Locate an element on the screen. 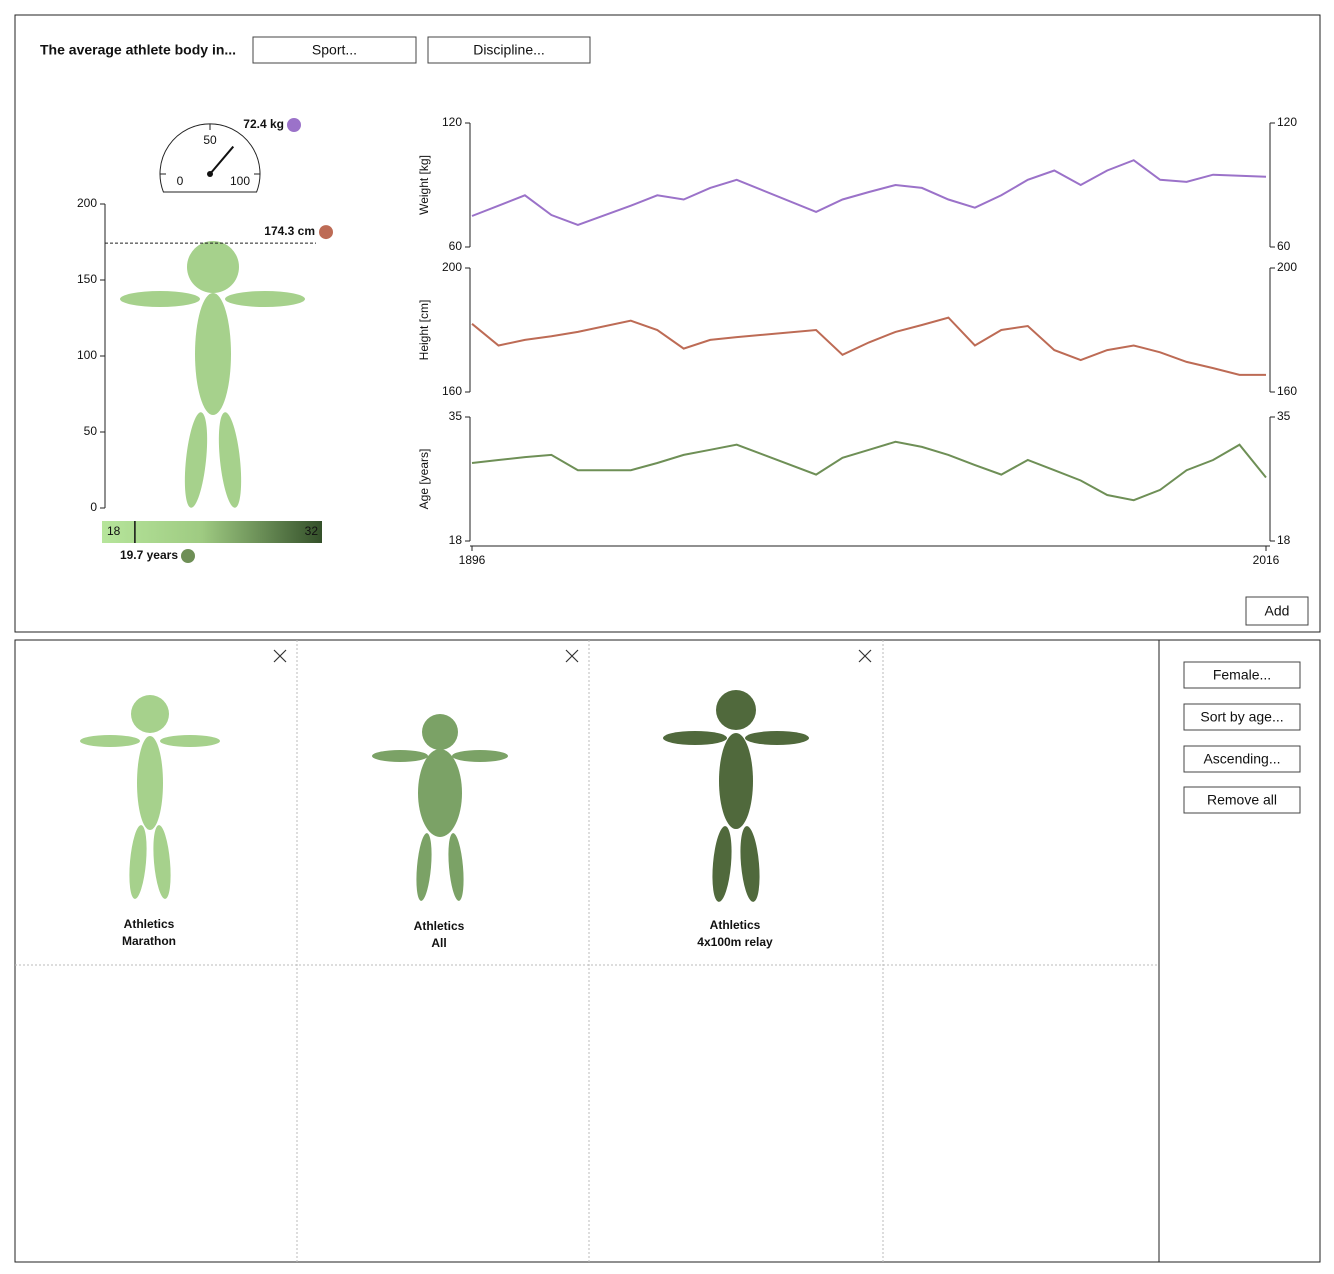 This screenshot has height=1274, width=1334. y-tick-label: 100 is located at coordinates (87, 355).